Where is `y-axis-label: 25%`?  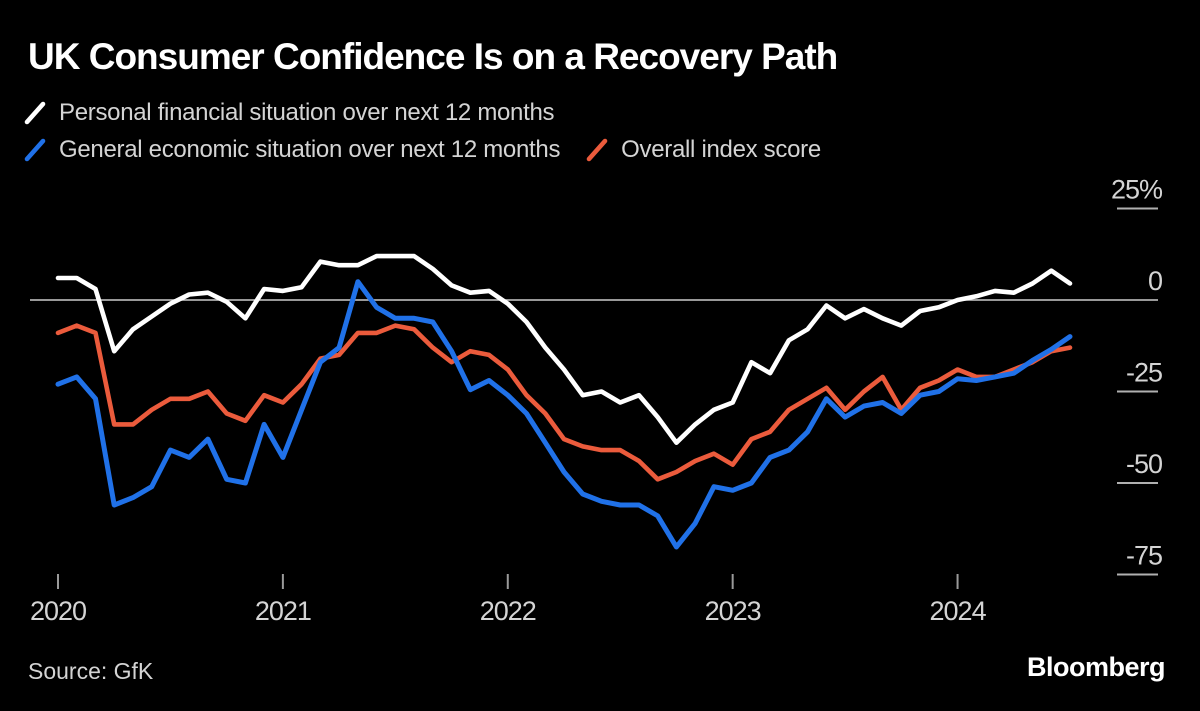
y-axis-label: 25% is located at coordinates (1137, 190).